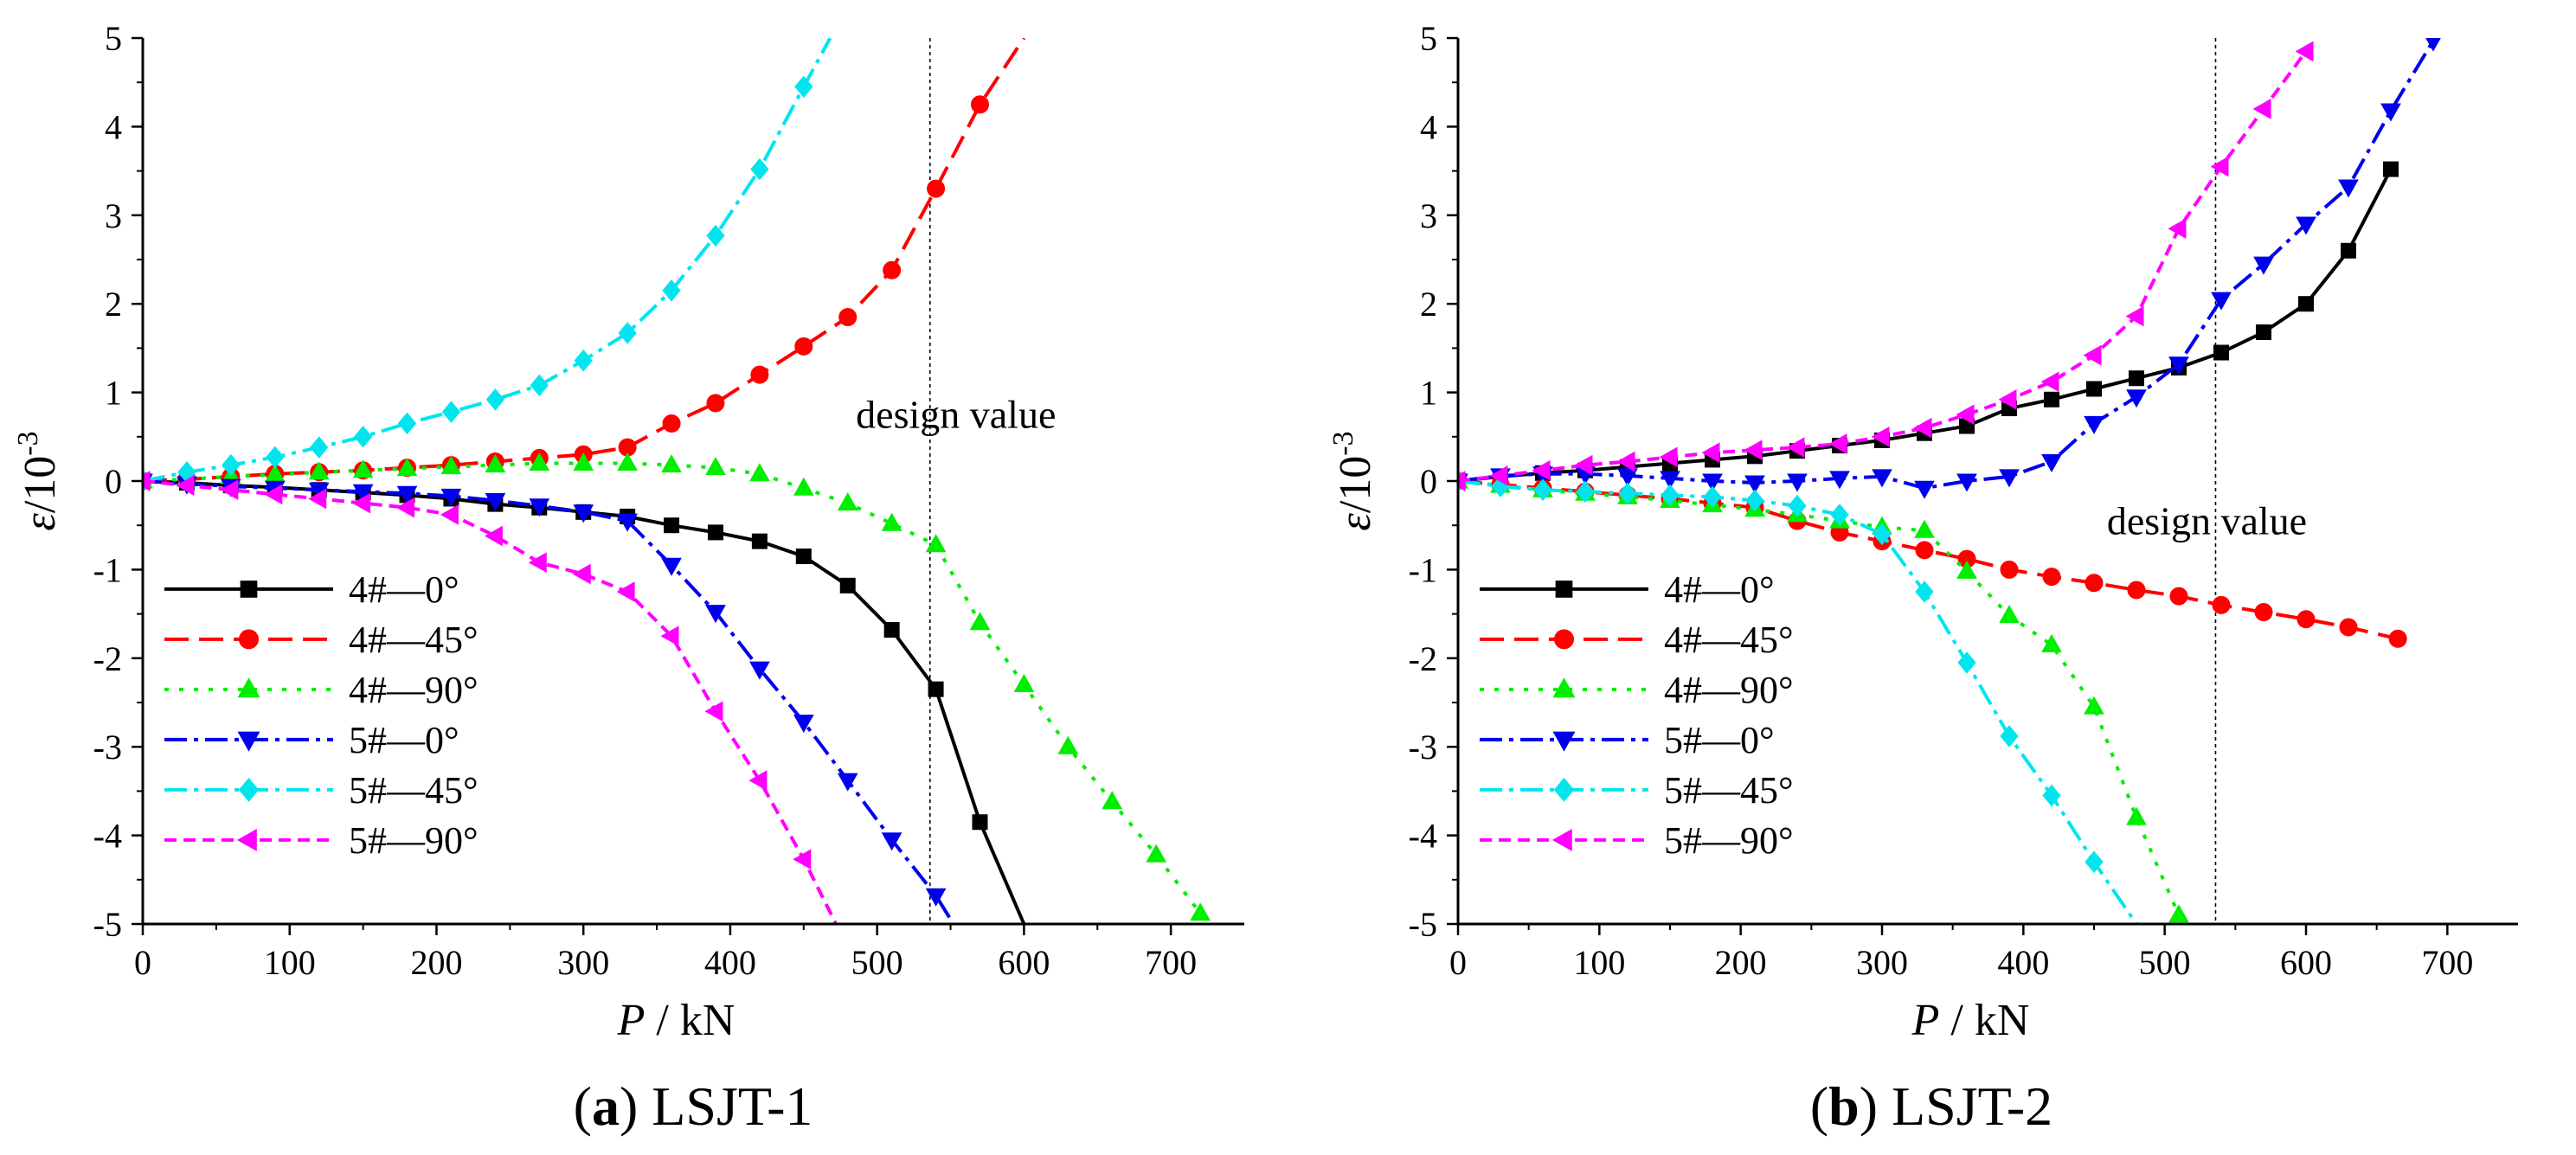  Describe the element at coordinates (290, 962) in the screenshot. I see `x-tick-label: 100` at that location.